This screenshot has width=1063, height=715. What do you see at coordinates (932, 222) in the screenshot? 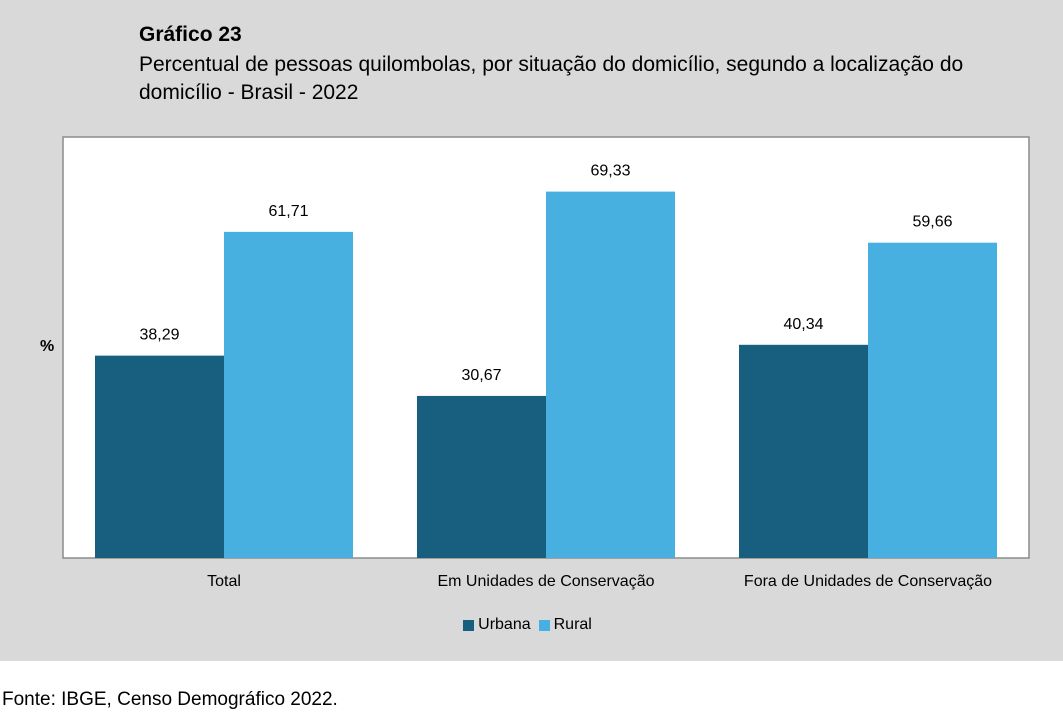
I see `data-label-rural-2: 59,66` at bounding box center [932, 222].